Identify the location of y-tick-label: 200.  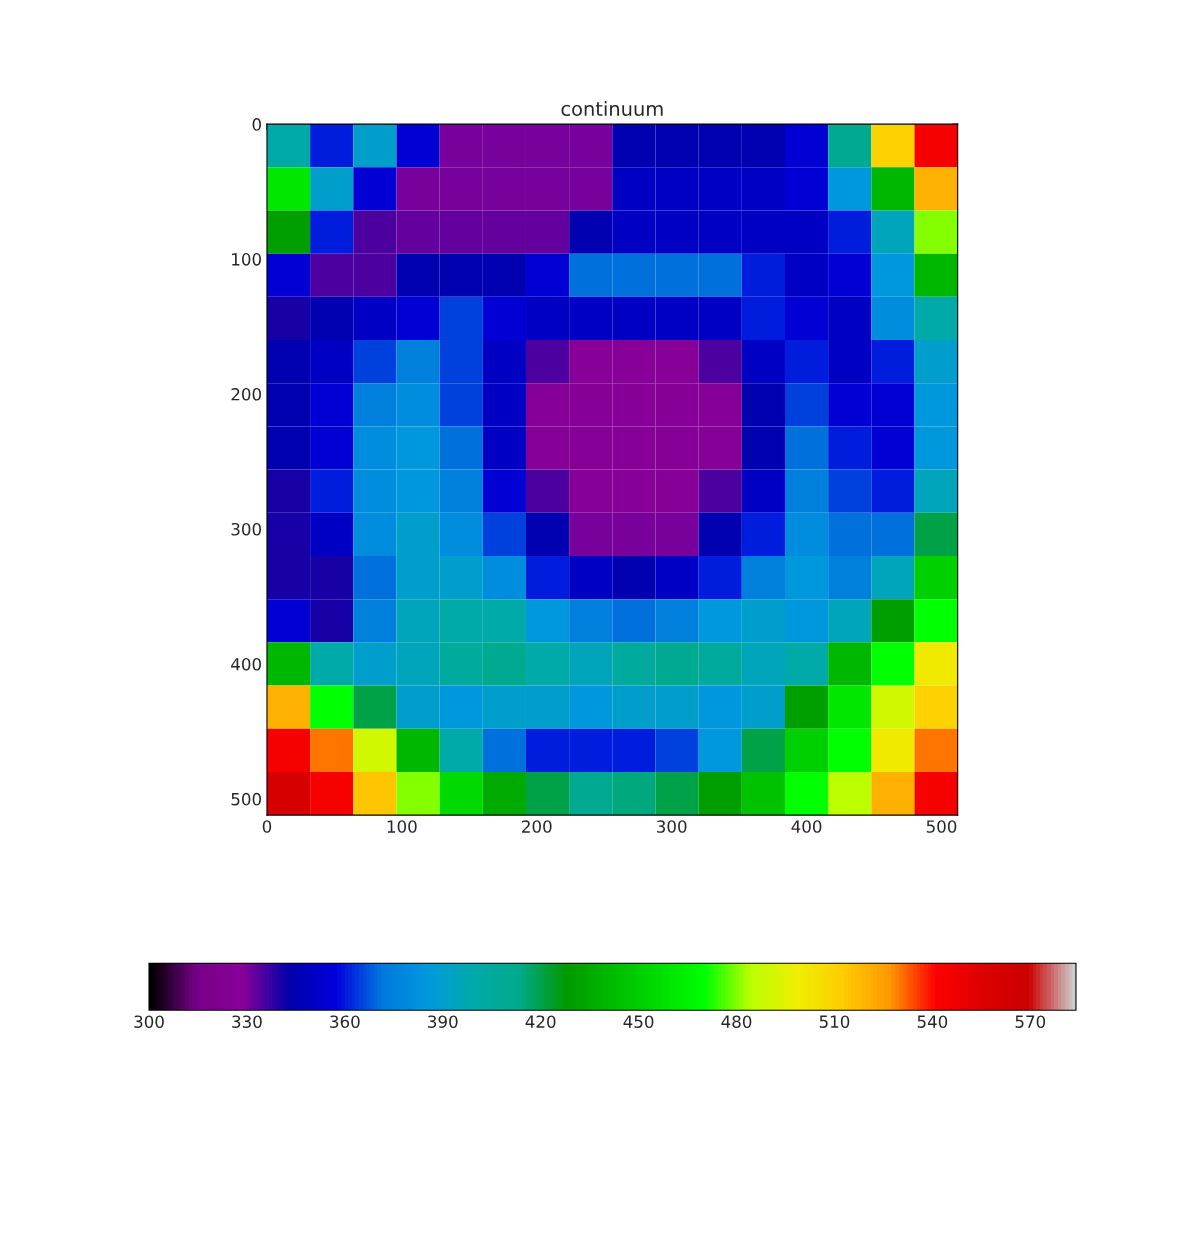
(246, 394).